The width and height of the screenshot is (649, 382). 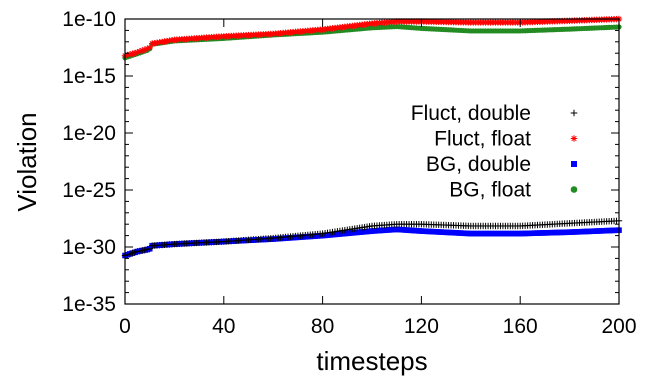 What do you see at coordinates (520, 326) in the screenshot?
I see `x-tick-label: 160` at bounding box center [520, 326].